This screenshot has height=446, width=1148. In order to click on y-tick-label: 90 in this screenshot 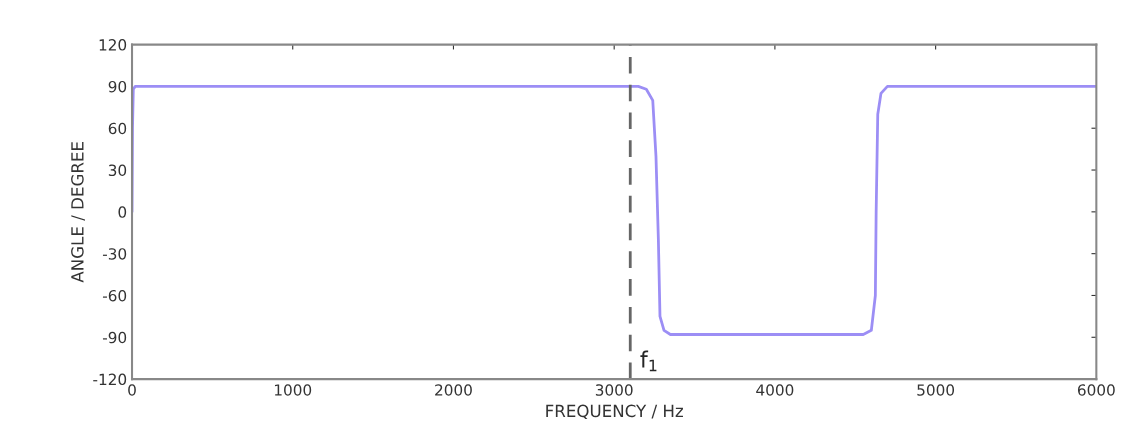, I will do `click(117, 86)`.